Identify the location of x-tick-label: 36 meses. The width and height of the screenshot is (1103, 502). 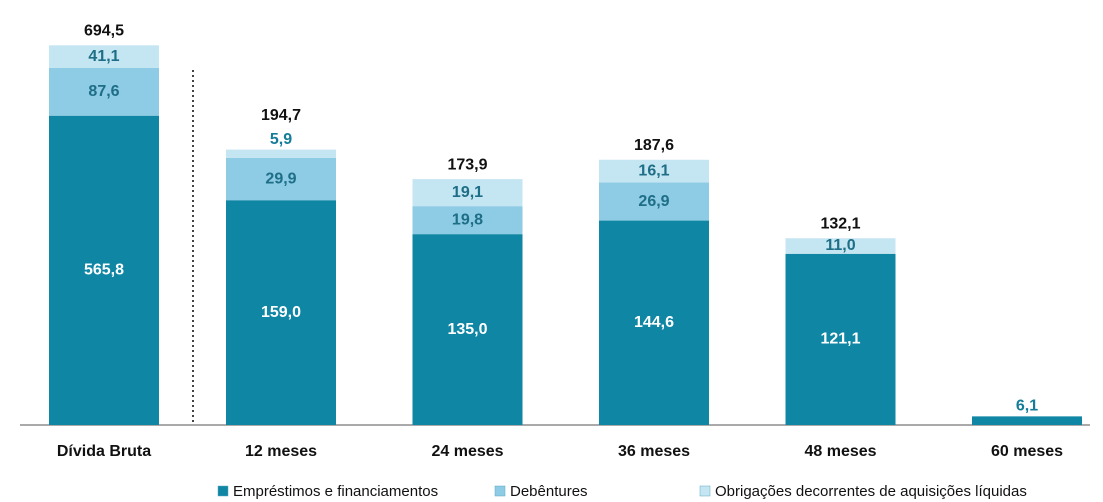
(654, 451).